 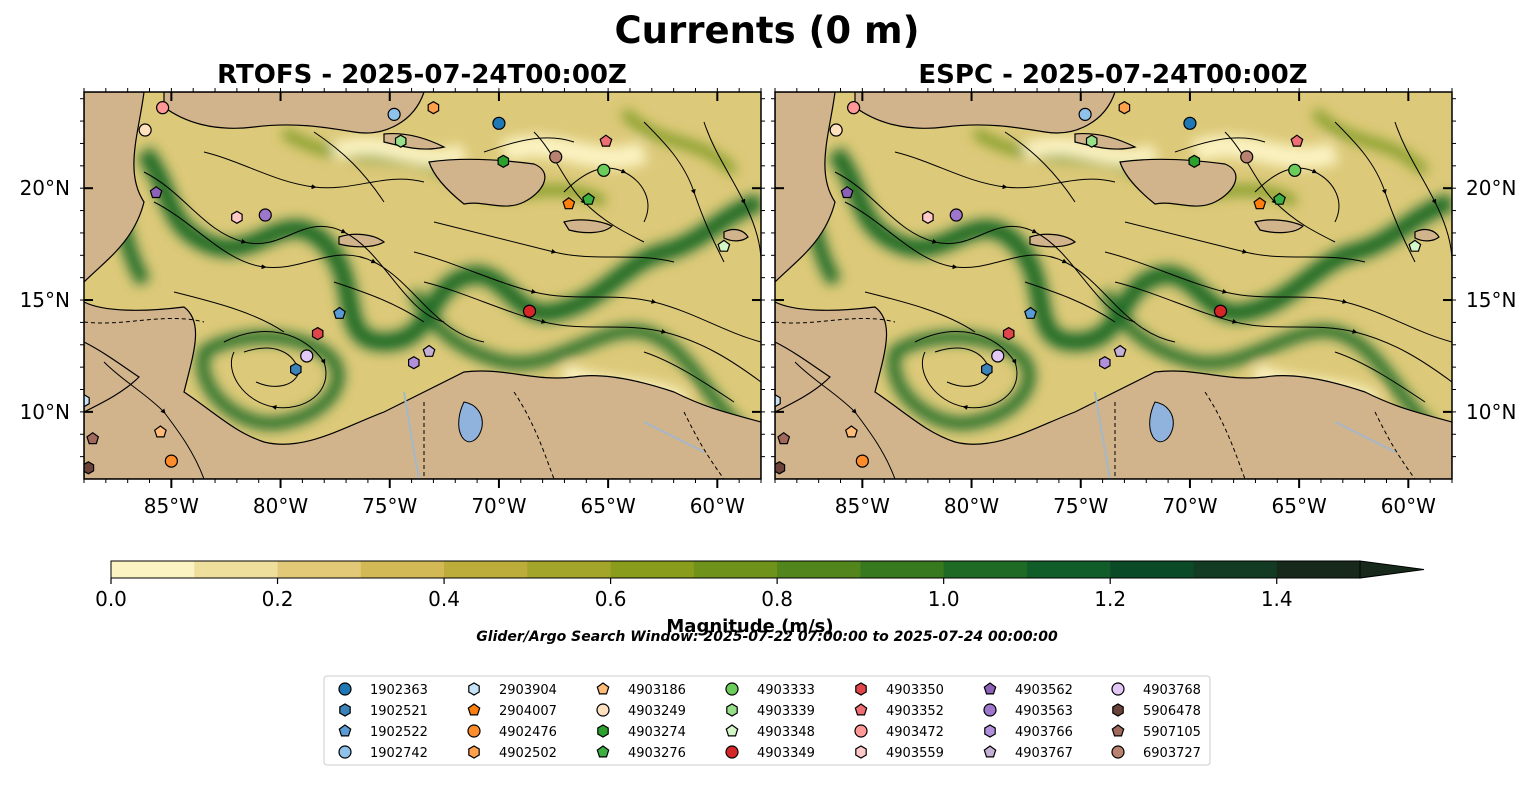 I want to click on lat-tick-label: 20°N, so click(x=1491, y=188).